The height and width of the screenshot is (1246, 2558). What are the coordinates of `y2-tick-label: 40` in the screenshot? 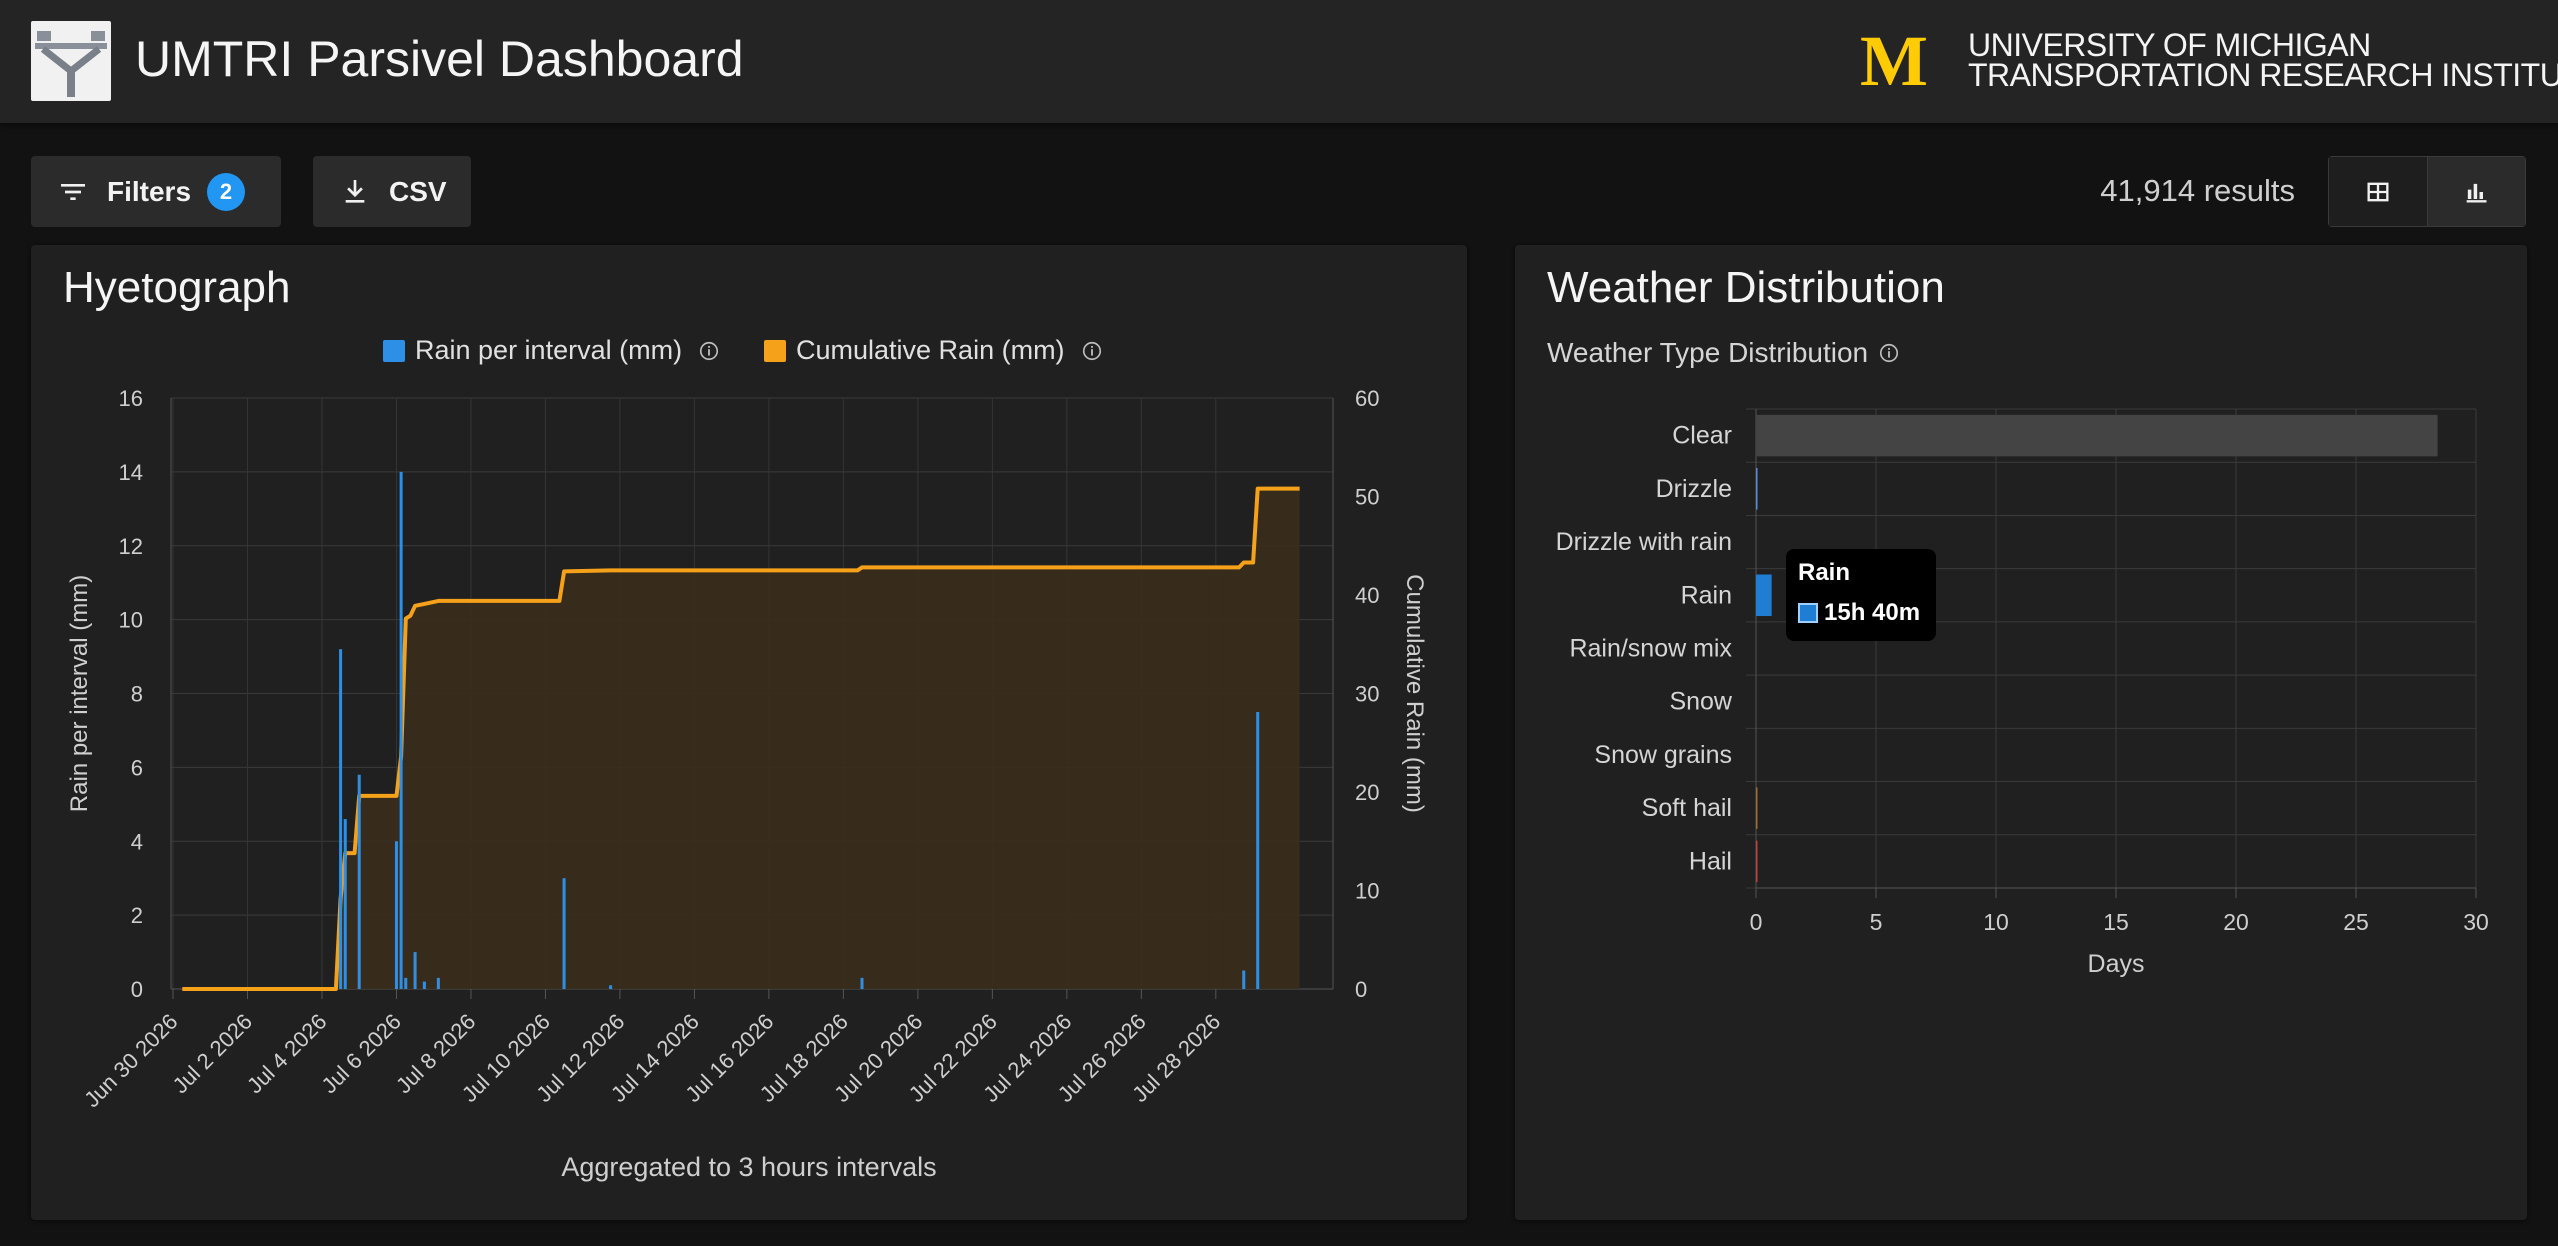 It's located at (1367, 595).